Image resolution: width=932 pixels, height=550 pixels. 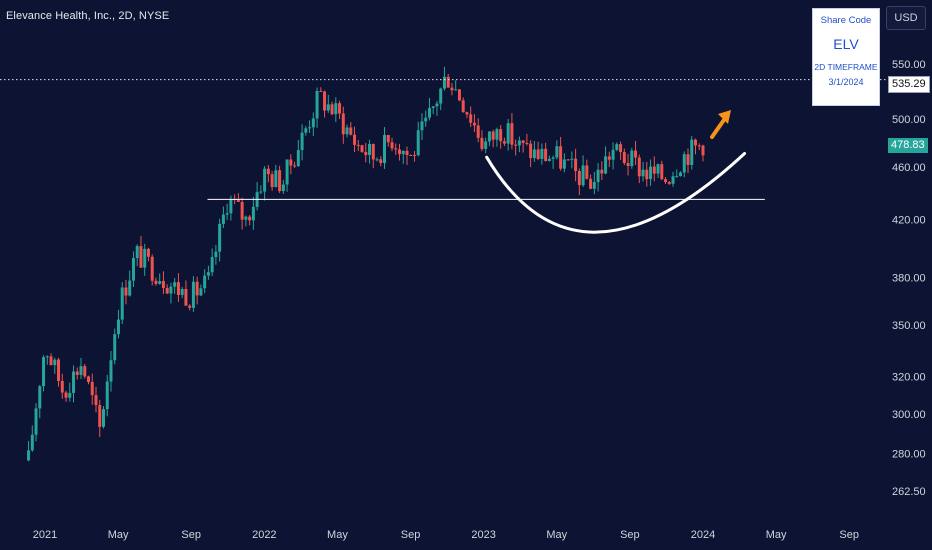 I want to click on x-tick-label: 2023, so click(x=483, y=535).